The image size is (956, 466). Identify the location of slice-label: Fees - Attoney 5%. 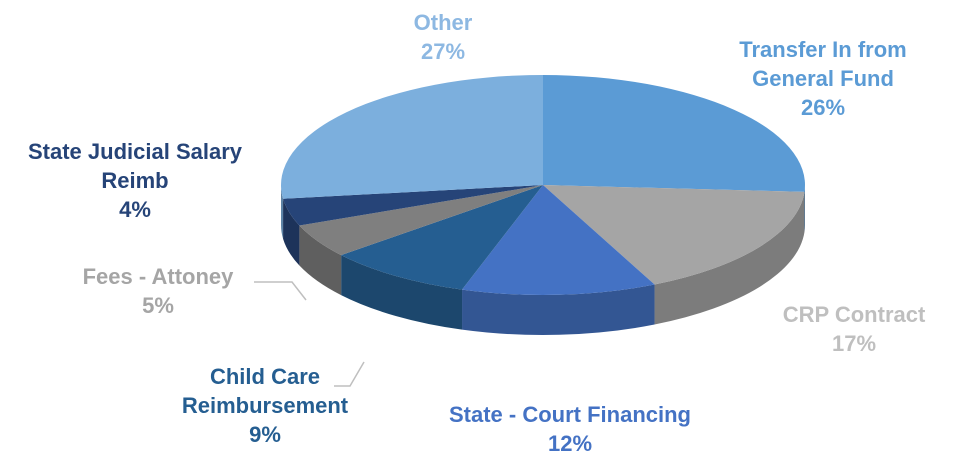
(158, 291).